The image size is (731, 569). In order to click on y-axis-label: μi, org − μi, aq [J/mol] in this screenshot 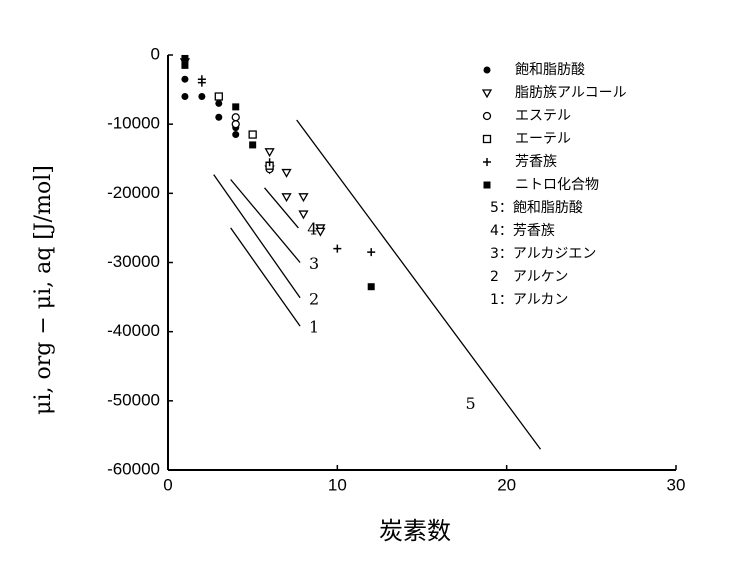, I will do `click(43, 290)`.